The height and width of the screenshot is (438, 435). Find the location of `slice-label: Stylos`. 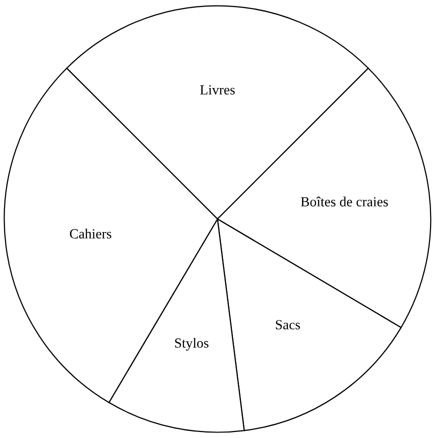

slice-label: Stylos is located at coordinates (191, 344).